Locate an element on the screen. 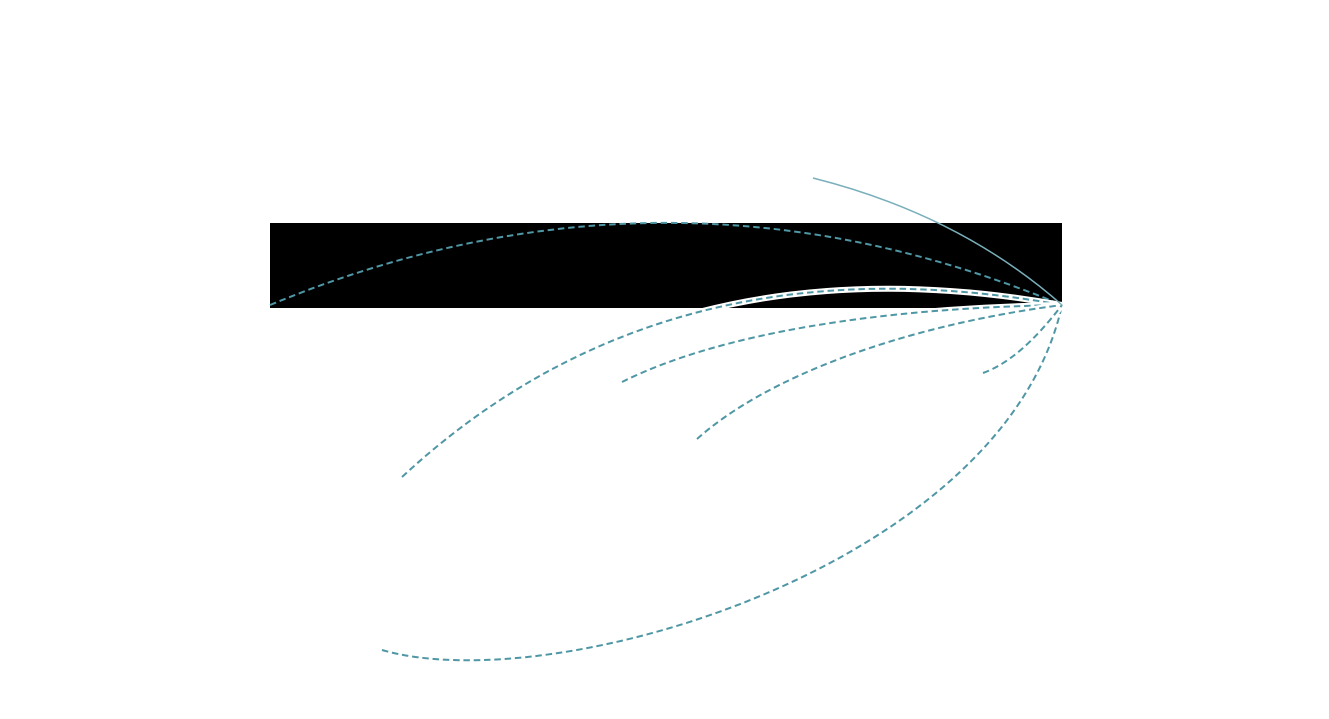 The width and height of the screenshot is (1329, 719). arc-top-long is located at coordinates (666, 263).